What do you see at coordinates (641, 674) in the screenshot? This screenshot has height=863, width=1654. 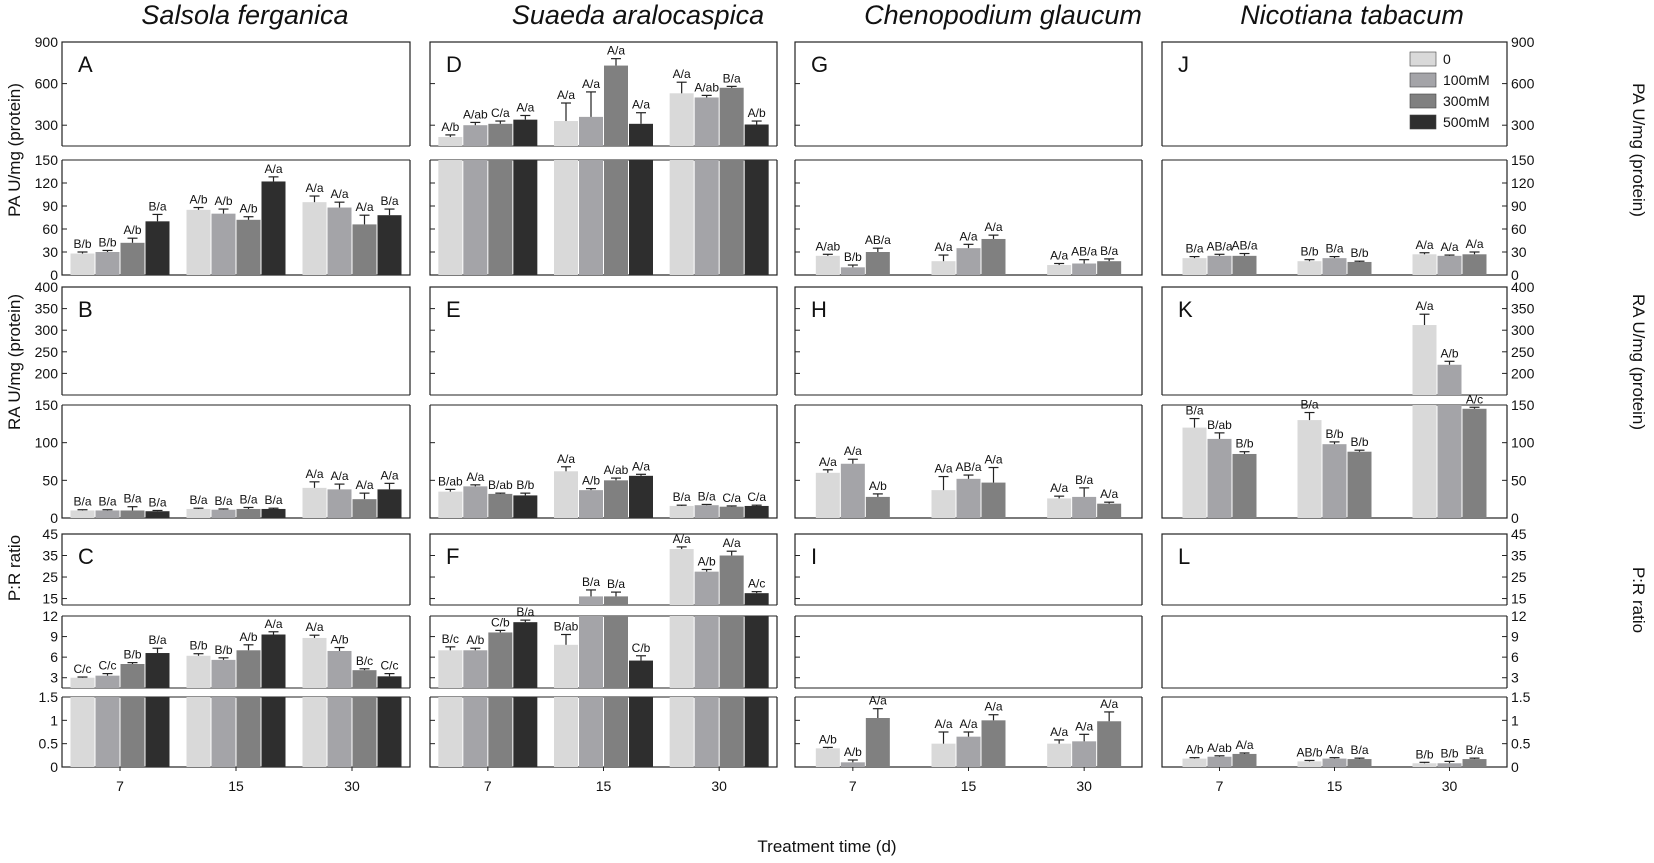 I see `bar-F-15-500mM` at bounding box center [641, 674].